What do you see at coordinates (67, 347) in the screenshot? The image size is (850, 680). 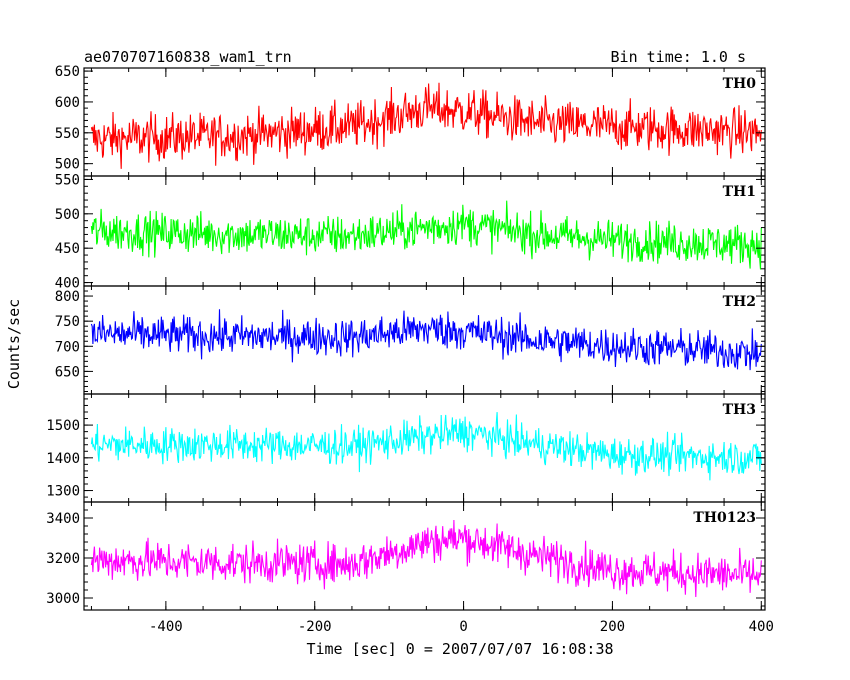 I see `y-tick-label: 700` at bounding box center [67, 347].